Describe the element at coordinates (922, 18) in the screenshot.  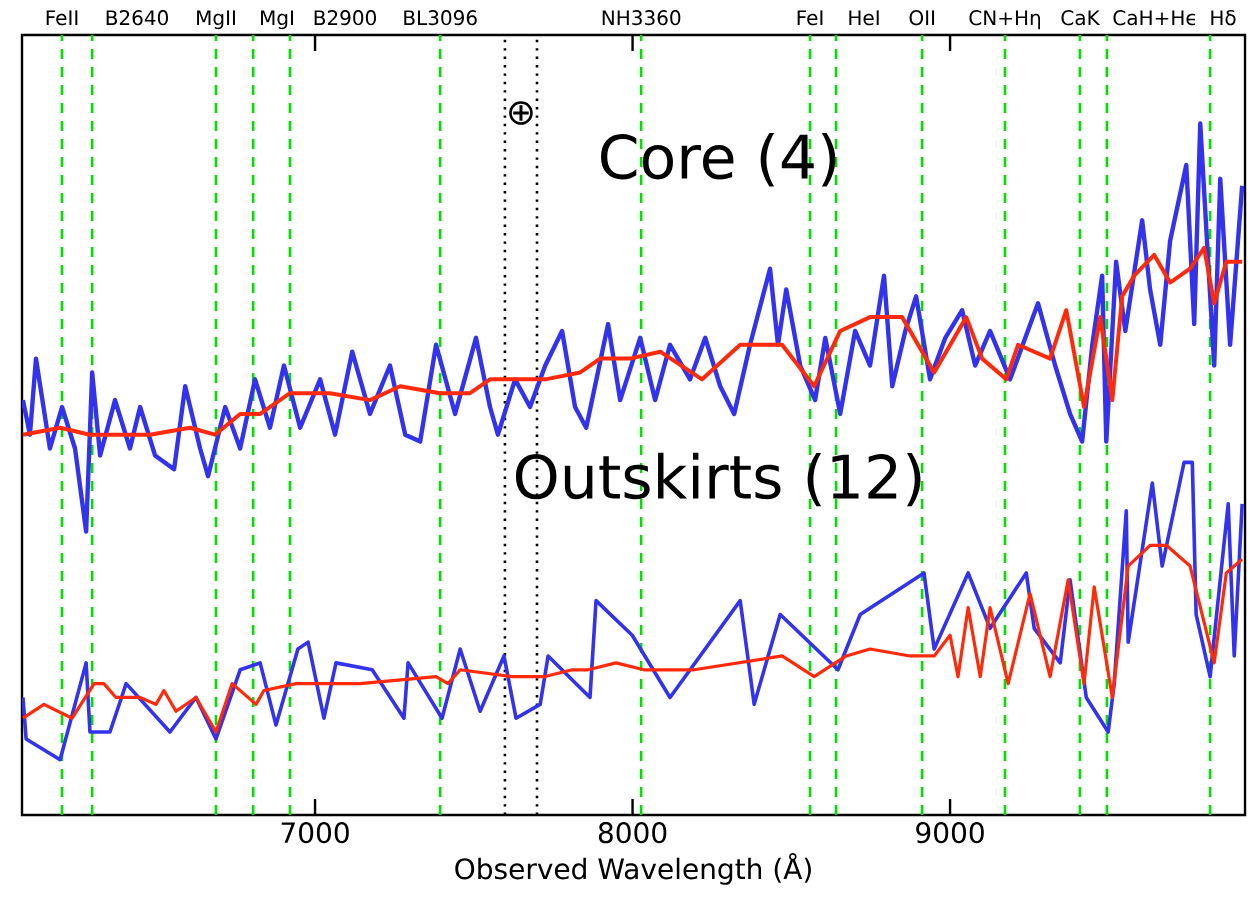
I see `ref-line-label: OII` at that location.